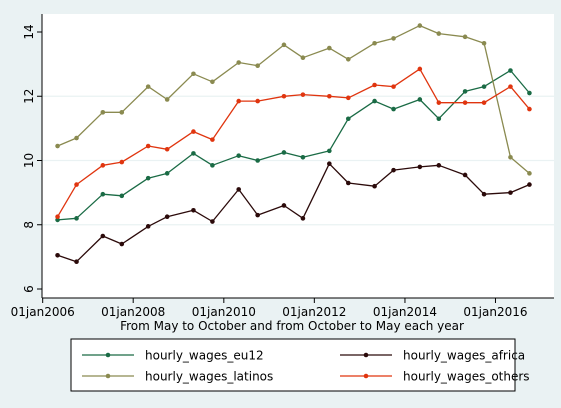 This screenshot has width=561, height=408. What do you see at coordinates (293, 365) in the screenshot?
I see `legend-box` at bounding box center [293, 365].